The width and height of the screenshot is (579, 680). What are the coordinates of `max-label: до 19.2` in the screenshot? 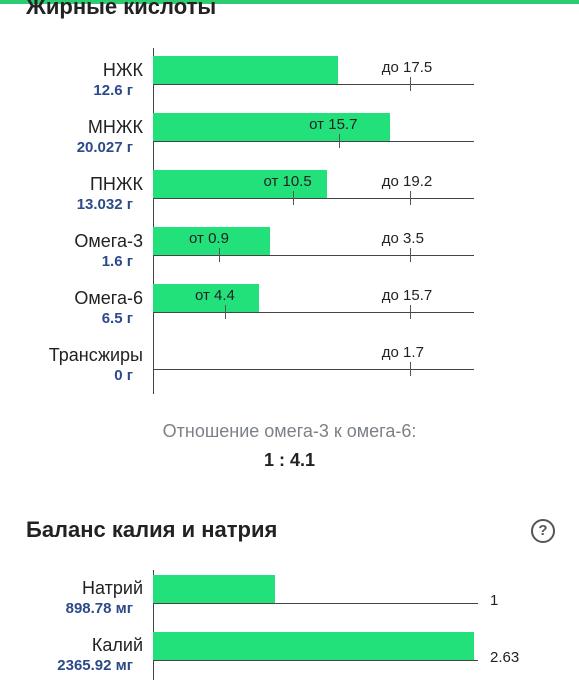 It's located at (407, 181).